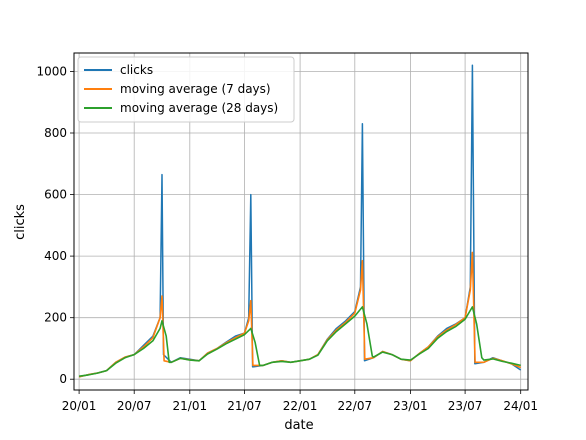 This screenshot has width=586, height=440. Describe the element at coordinates (55, 318) in the screenshot. I see `y-tick-label: 200` at that location.